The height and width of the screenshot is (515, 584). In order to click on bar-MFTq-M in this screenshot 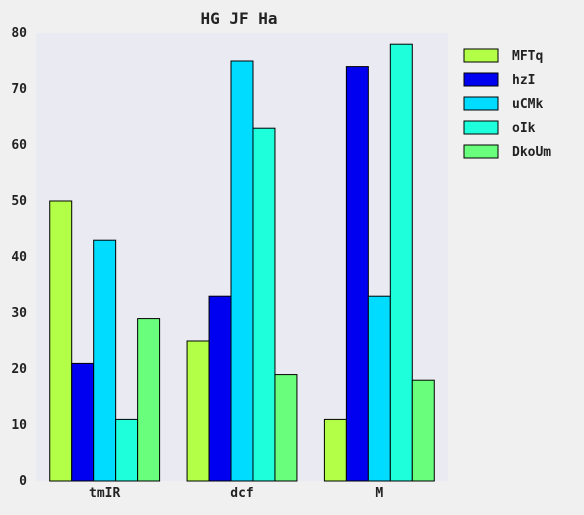, I will do `click(335, 450)`.